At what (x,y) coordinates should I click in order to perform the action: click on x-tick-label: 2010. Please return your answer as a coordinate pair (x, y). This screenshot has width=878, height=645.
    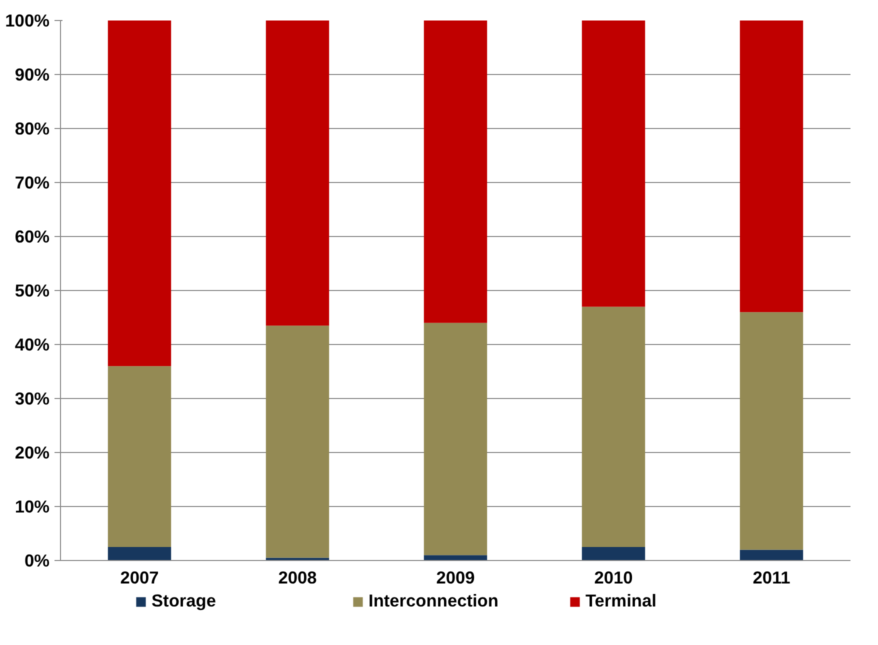
    Looking at the image, I should click on (613, 578).